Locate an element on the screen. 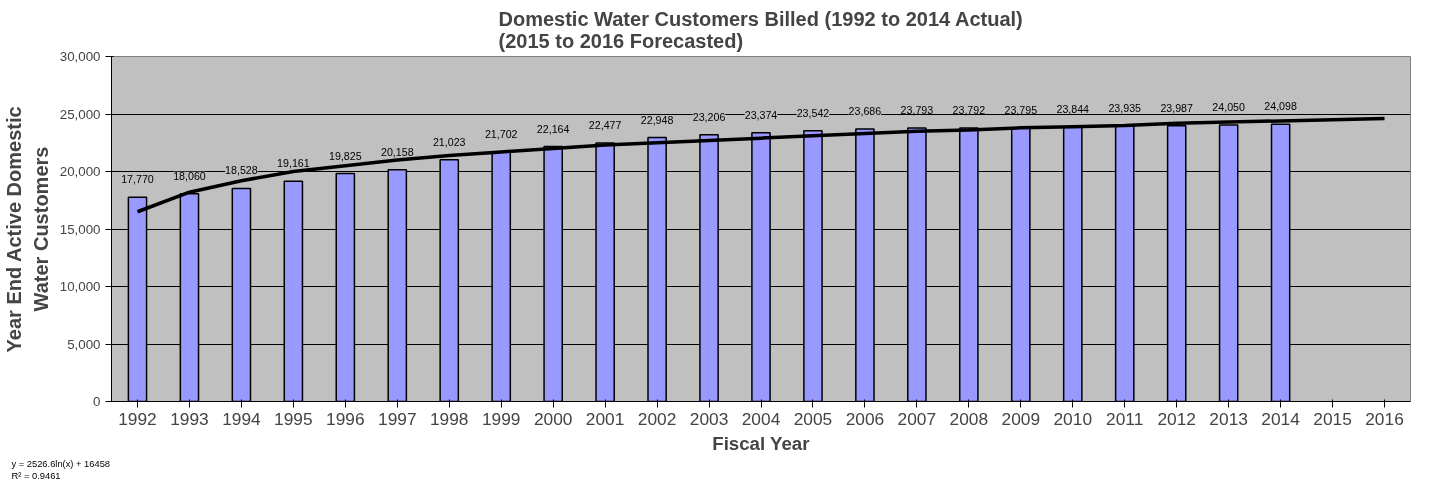  x-tick-label: 1995 is located at coordinates (293, 418).